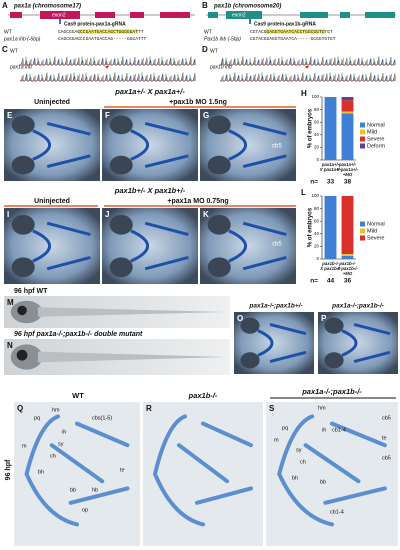  I want to click on y-tick-label: 80, so click(317, 109).